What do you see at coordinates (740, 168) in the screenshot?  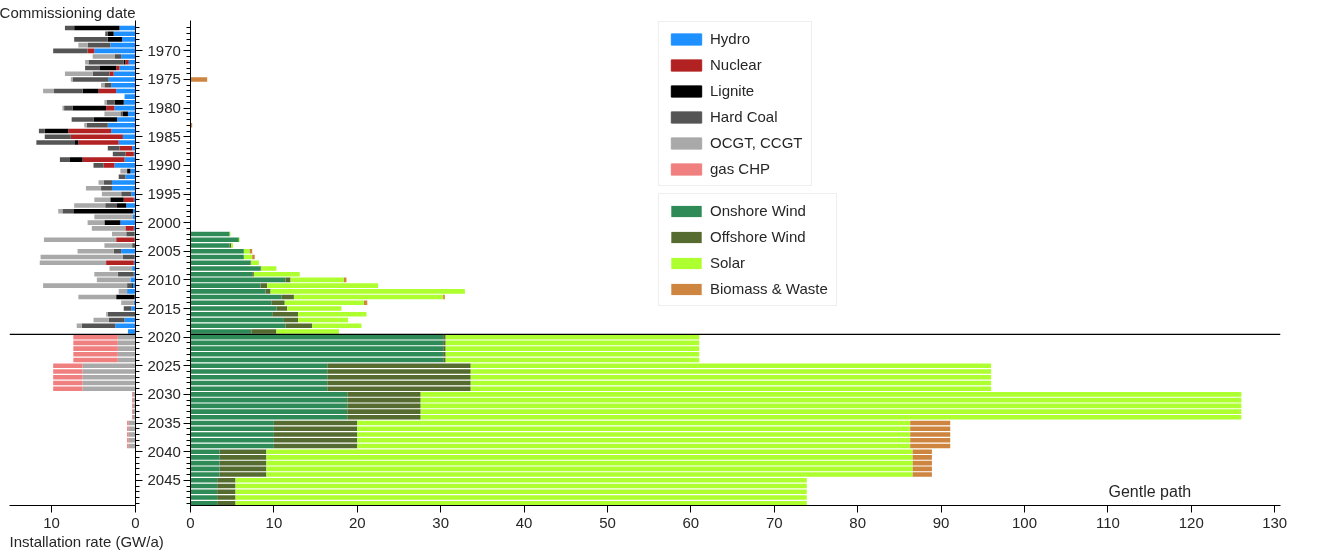 I see `legend-label: gas CHP` at bounding box center [740, 168].